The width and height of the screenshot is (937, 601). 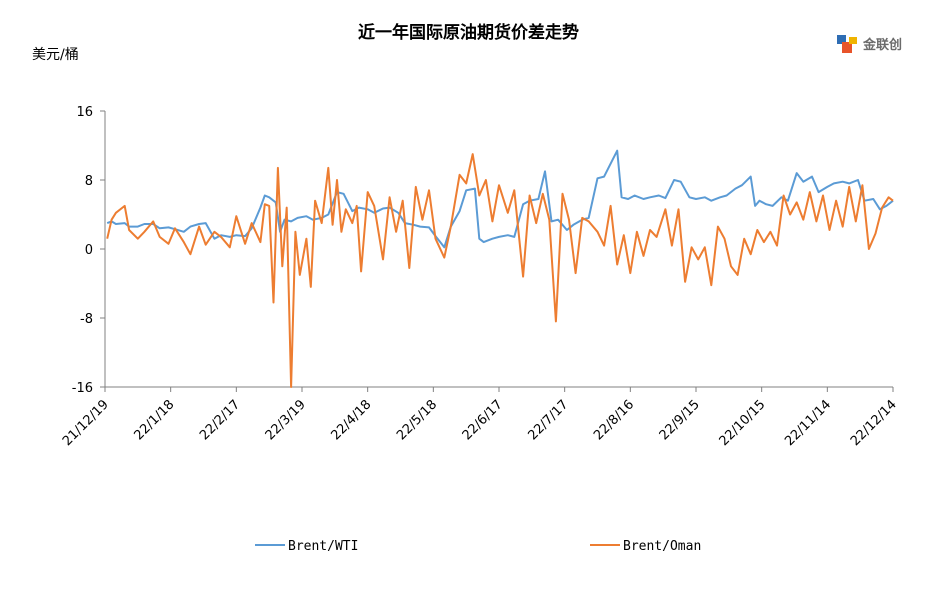 What do you see at coordinates (614, 420) in the screenshot?
I see `x-tick-label: 22/8/16` at bounding box center [614, 420].